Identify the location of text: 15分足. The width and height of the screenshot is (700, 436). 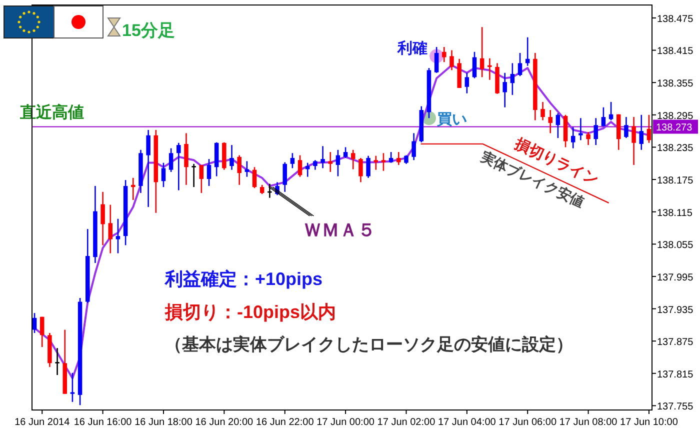
(148, 30).